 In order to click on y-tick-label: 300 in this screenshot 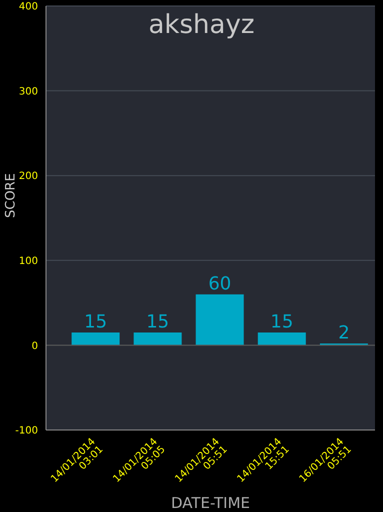, I will do `click(28, 92)`.